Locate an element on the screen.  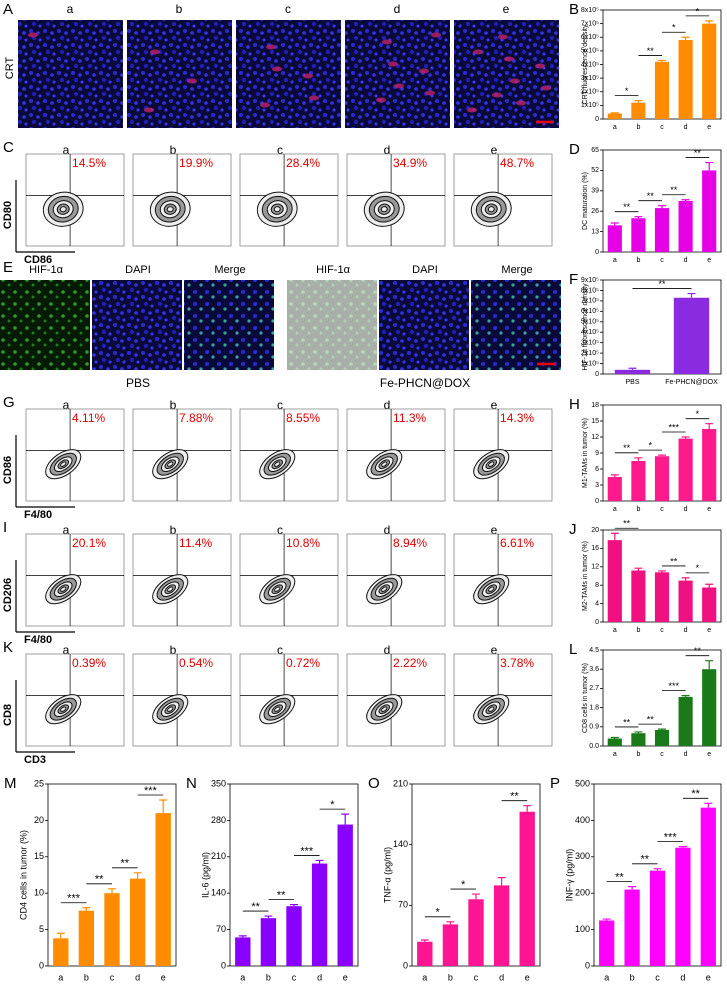
quadrant-percent: 8.55% is located at coordinates (303, 418).